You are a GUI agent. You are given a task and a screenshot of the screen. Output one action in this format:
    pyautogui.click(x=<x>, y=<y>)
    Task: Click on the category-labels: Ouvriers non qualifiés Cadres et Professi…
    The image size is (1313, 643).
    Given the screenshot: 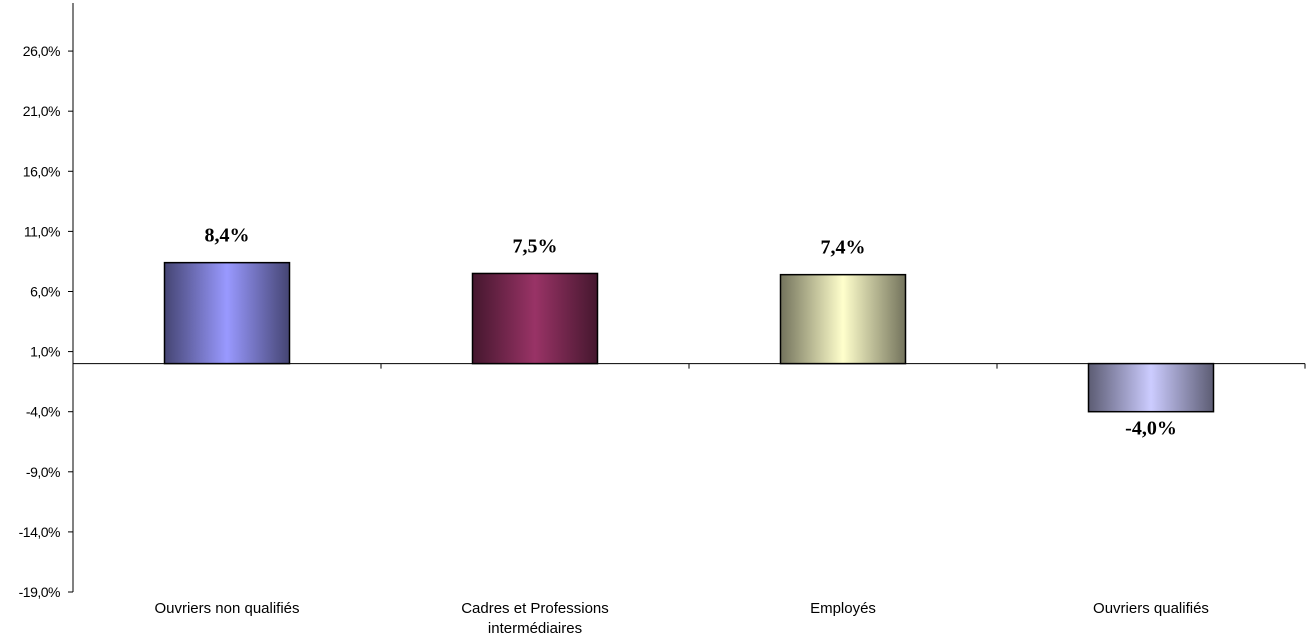 What is the action you would take?
    pyautogui.click(x=681, y=618)
    